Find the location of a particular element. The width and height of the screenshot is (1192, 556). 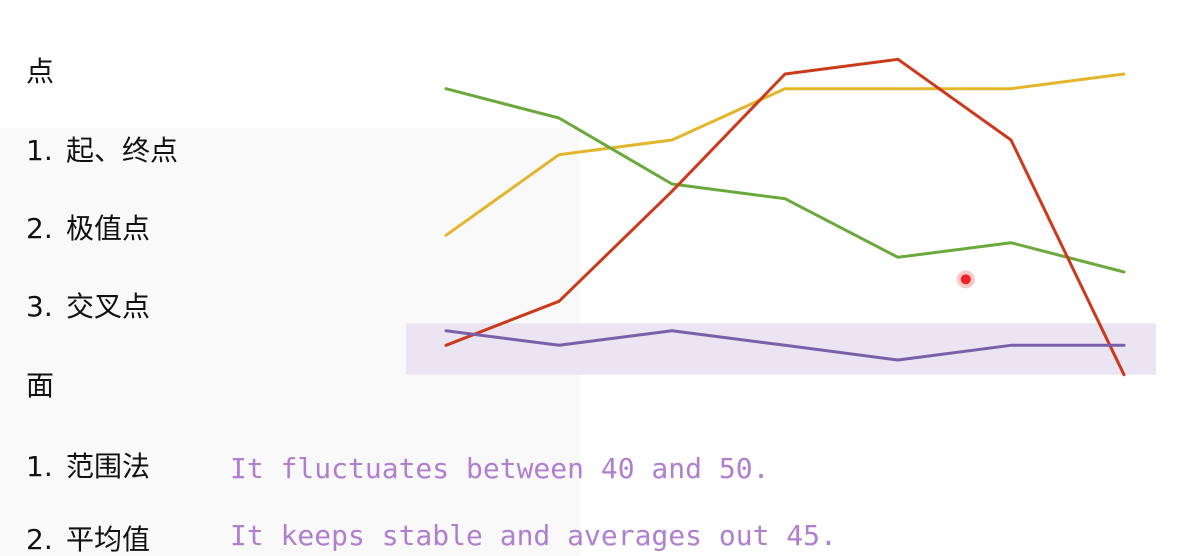

points-item-1: 1. 起、终点 is located at coordinates (102, 151).